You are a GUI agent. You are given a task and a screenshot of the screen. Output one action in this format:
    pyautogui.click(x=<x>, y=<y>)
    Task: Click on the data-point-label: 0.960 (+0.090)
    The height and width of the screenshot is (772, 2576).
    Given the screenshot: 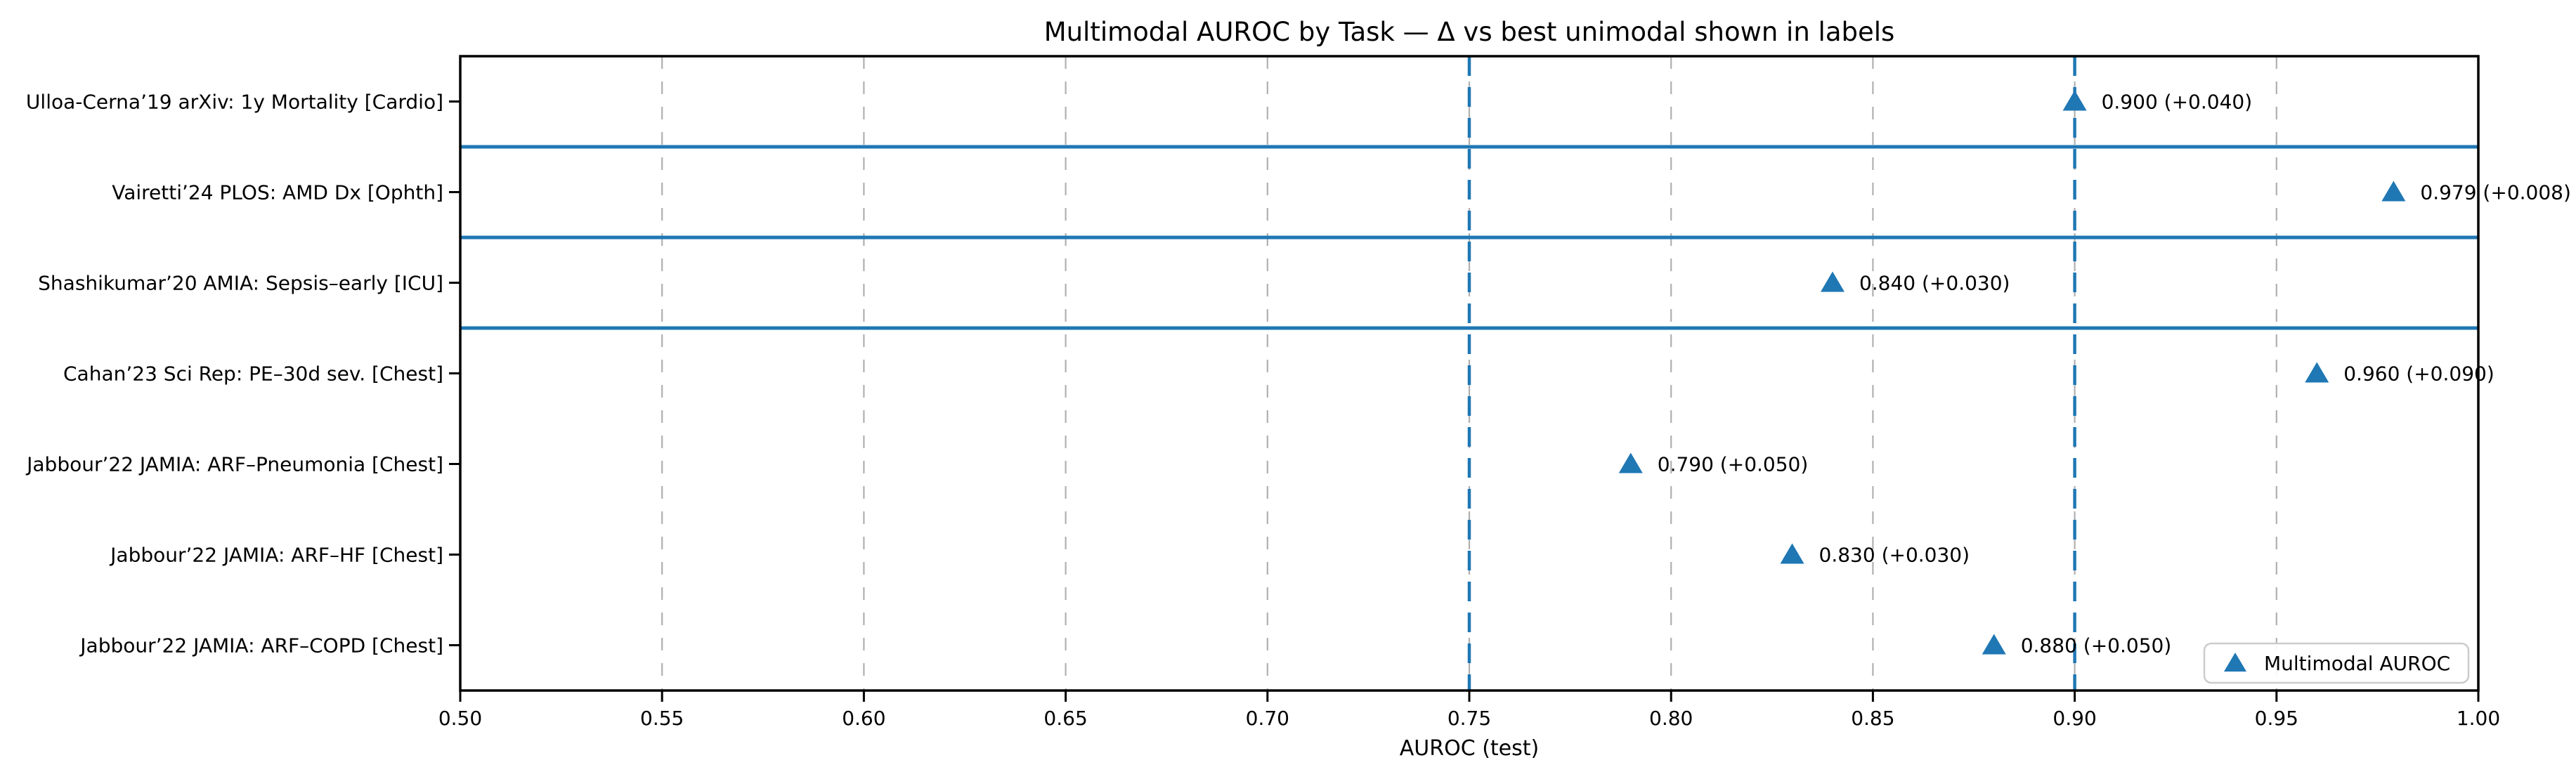 What is the action you would take?
    pyautogui.click(x=2418, y=374)
    